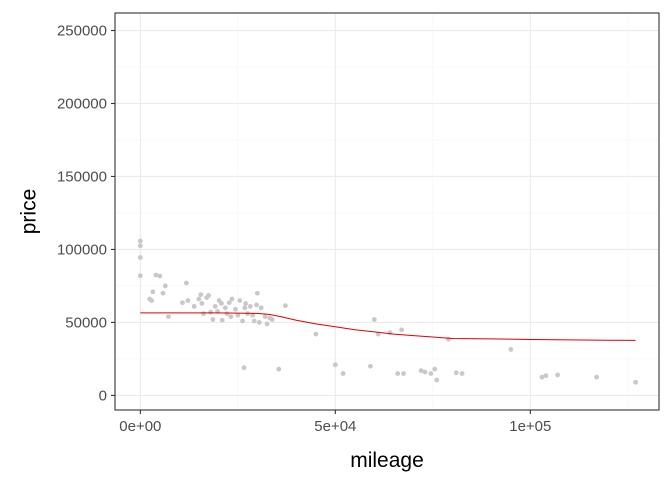 Image resolution: width=672 pixels, height=480 pixels. I want to click on fit-line, so click(388, 326).